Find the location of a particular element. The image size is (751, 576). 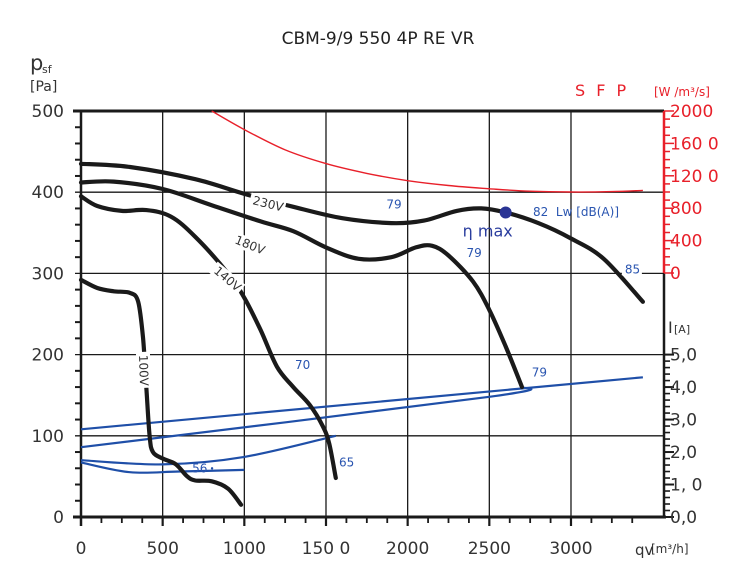

current-axis-symbol: I is located at coordinates (670, 327).